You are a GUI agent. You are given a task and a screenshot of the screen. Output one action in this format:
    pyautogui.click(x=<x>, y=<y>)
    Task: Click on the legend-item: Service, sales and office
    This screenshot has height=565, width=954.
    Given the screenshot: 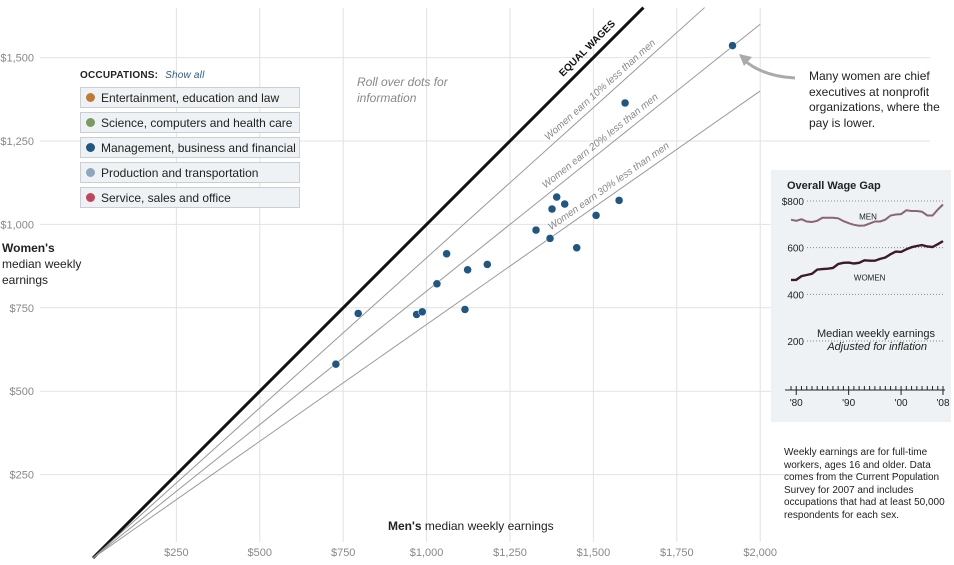 What is the action you would take?
    pyautogui.click(x=190, y=197)
    